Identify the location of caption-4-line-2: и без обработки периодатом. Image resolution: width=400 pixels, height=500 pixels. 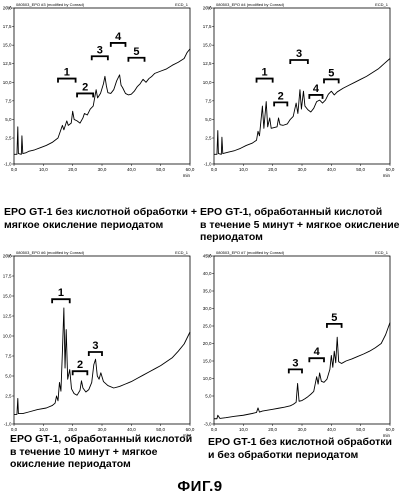
(283, 454).